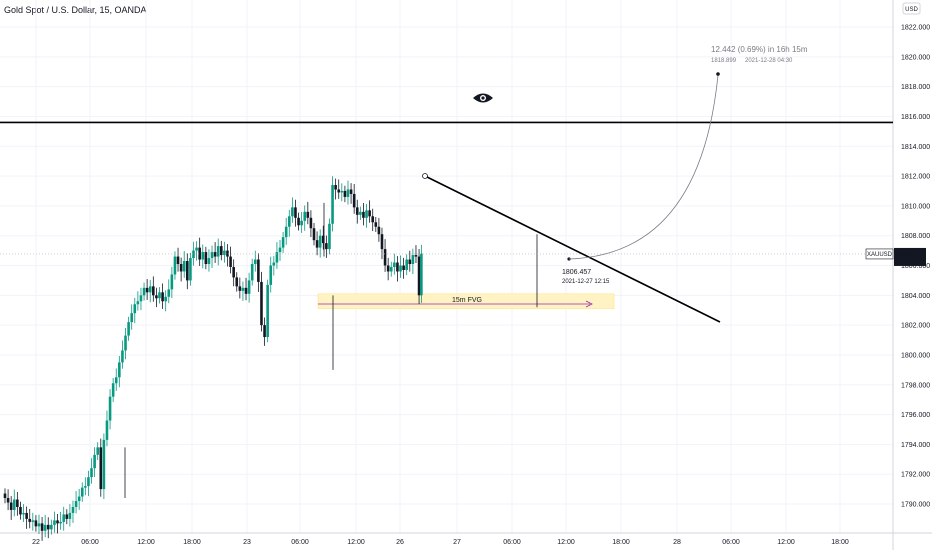  Describe the element at coordinates (915, 236) in the screenshot. I see `y-tick-label: 1808.000` at that location.